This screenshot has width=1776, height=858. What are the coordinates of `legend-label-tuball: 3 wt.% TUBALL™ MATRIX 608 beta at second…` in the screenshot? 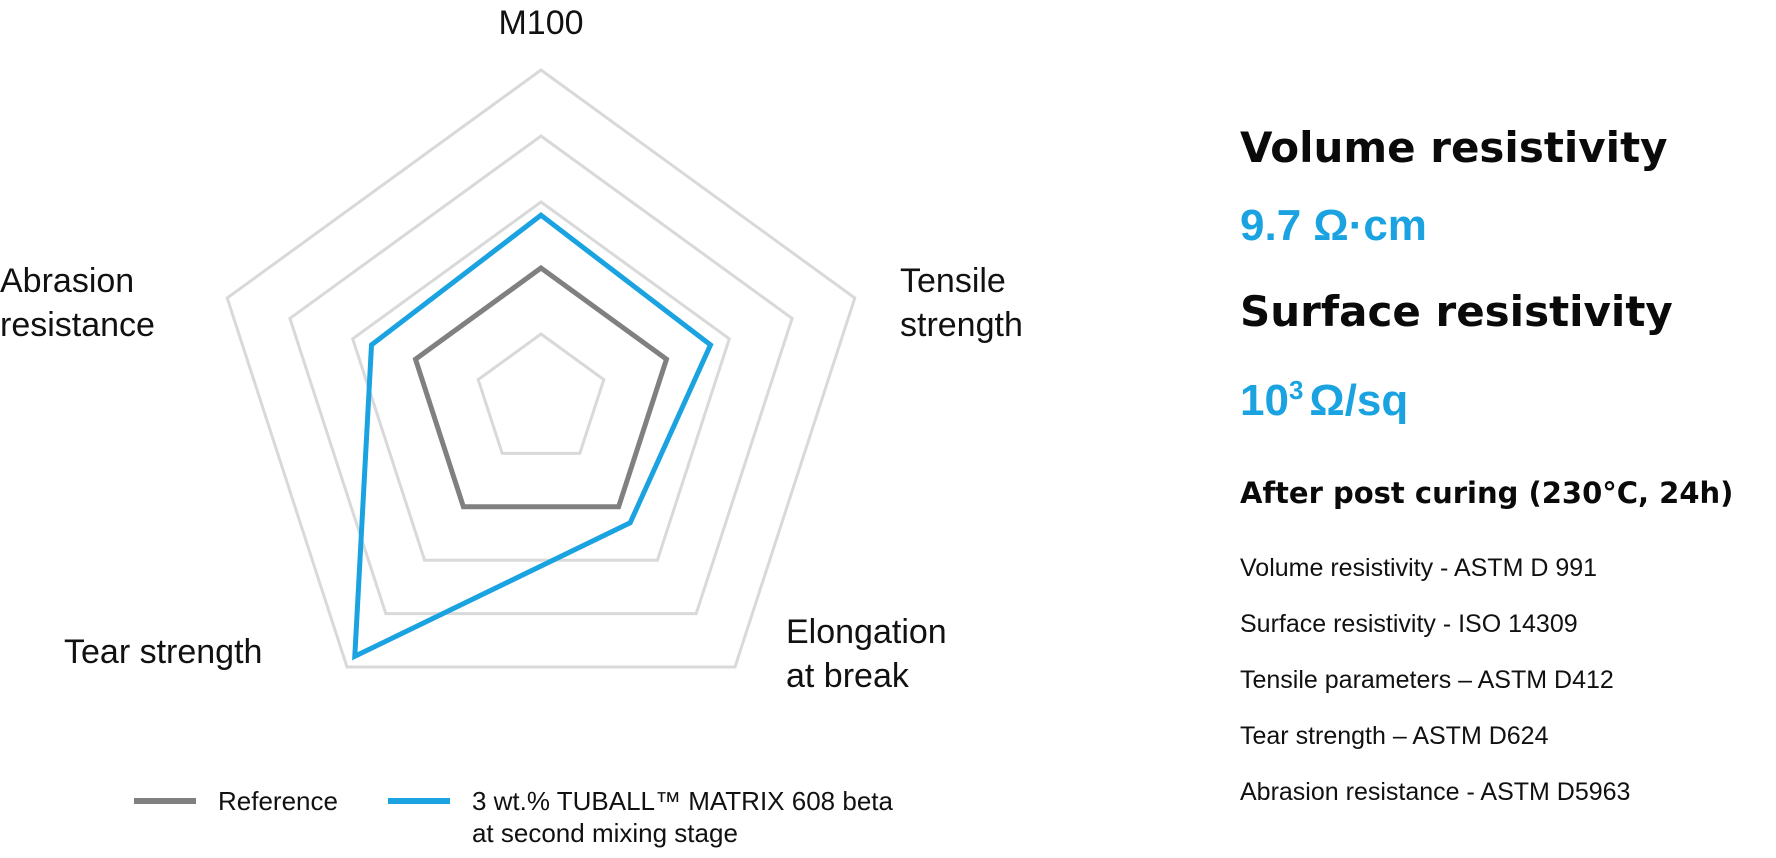 It's located at (682, 817).